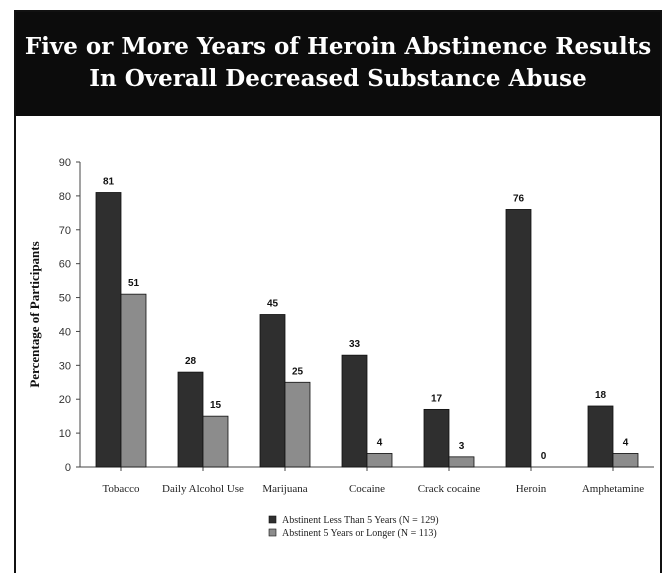 Image resolution: width=670 pixels, height=573 pixels. I want to click on y-tick-label: 10, so click(65, 434).